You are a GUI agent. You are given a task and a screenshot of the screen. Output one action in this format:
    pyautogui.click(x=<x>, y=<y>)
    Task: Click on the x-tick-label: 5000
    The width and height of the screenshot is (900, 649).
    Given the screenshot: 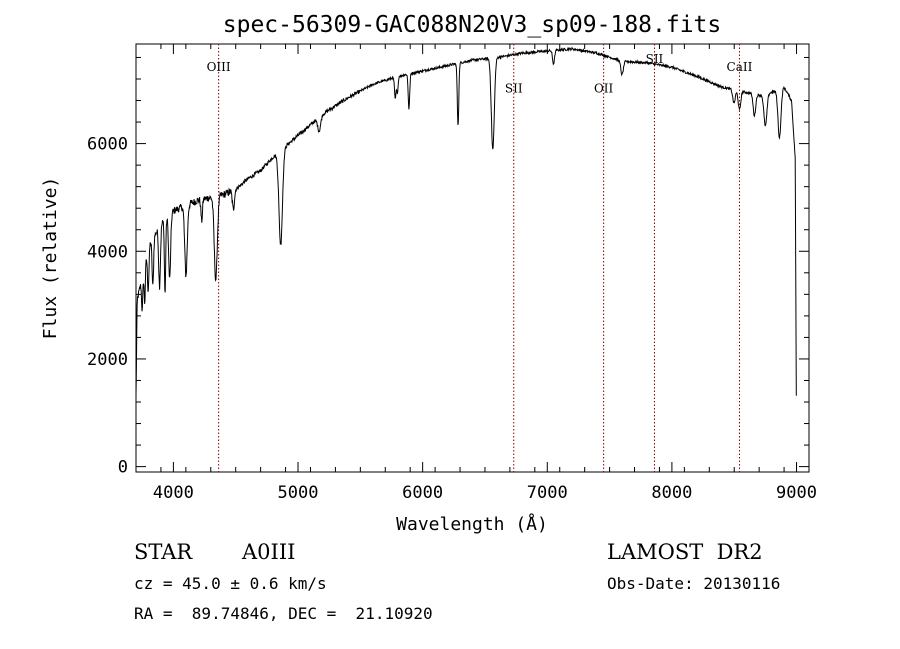 What is the action you would take?
    pyautogui.click(x=298, y=493)
    